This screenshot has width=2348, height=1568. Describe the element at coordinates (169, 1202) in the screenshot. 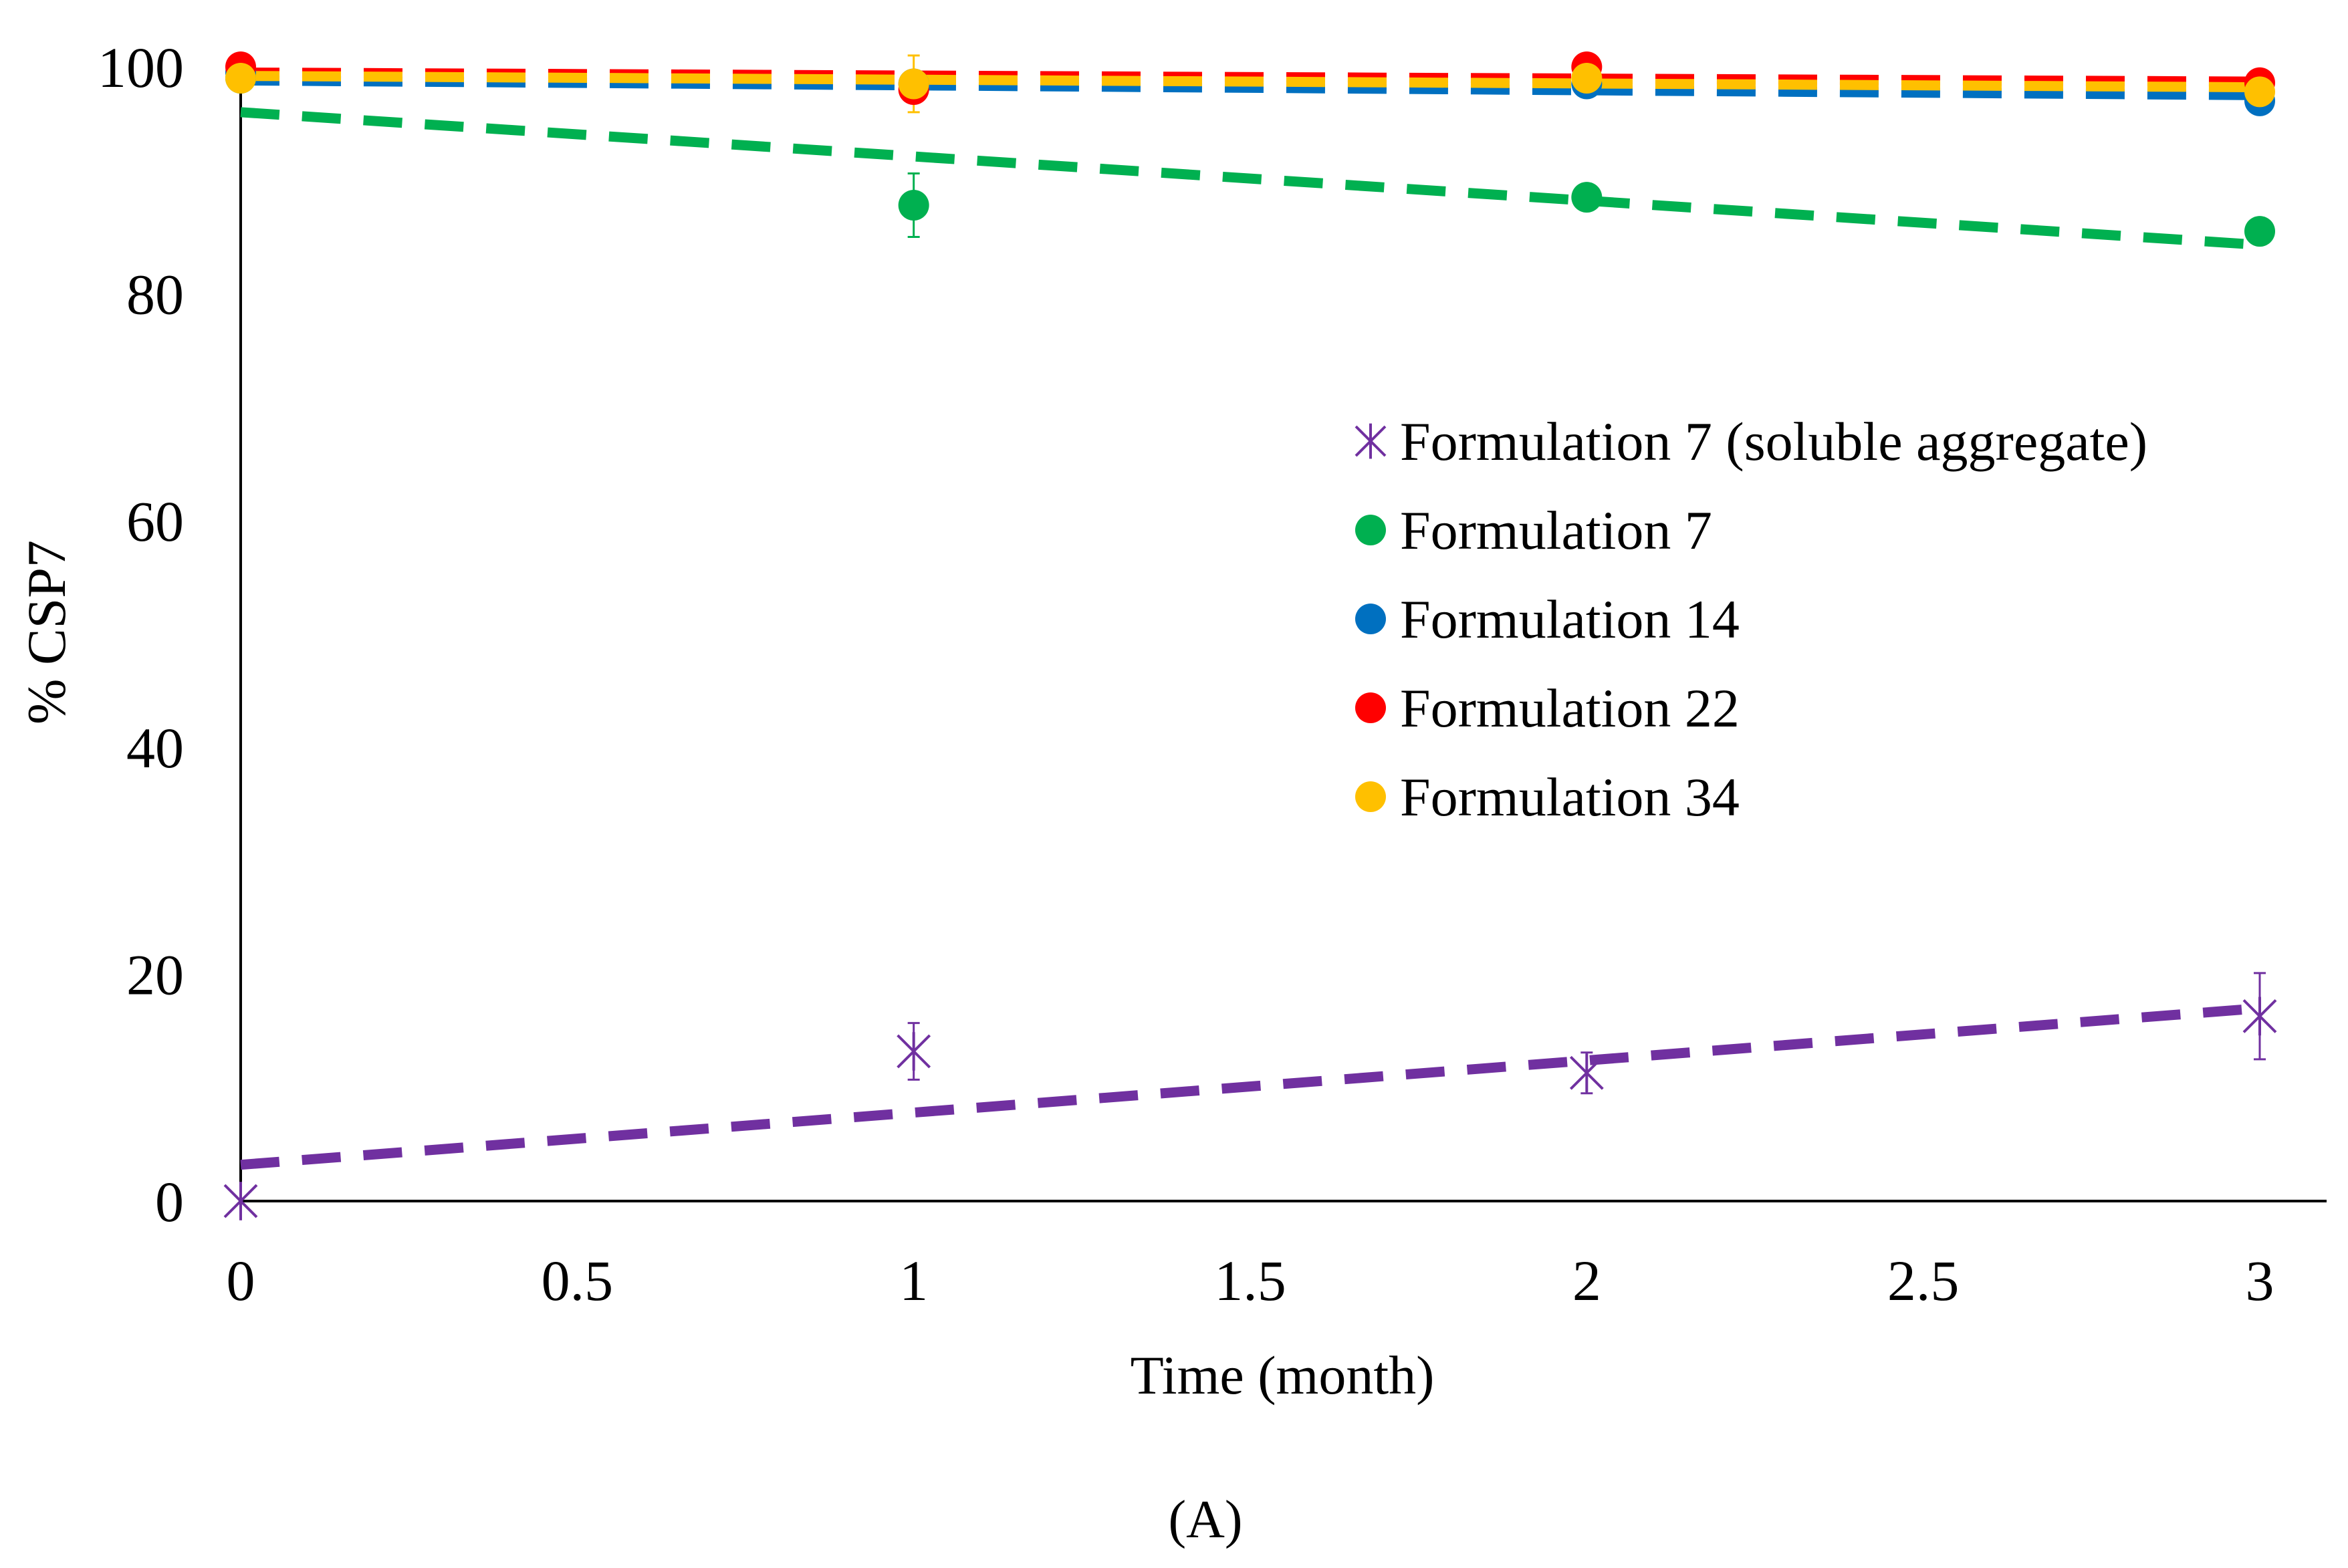

I see `y-tick-label: 0` at that location.